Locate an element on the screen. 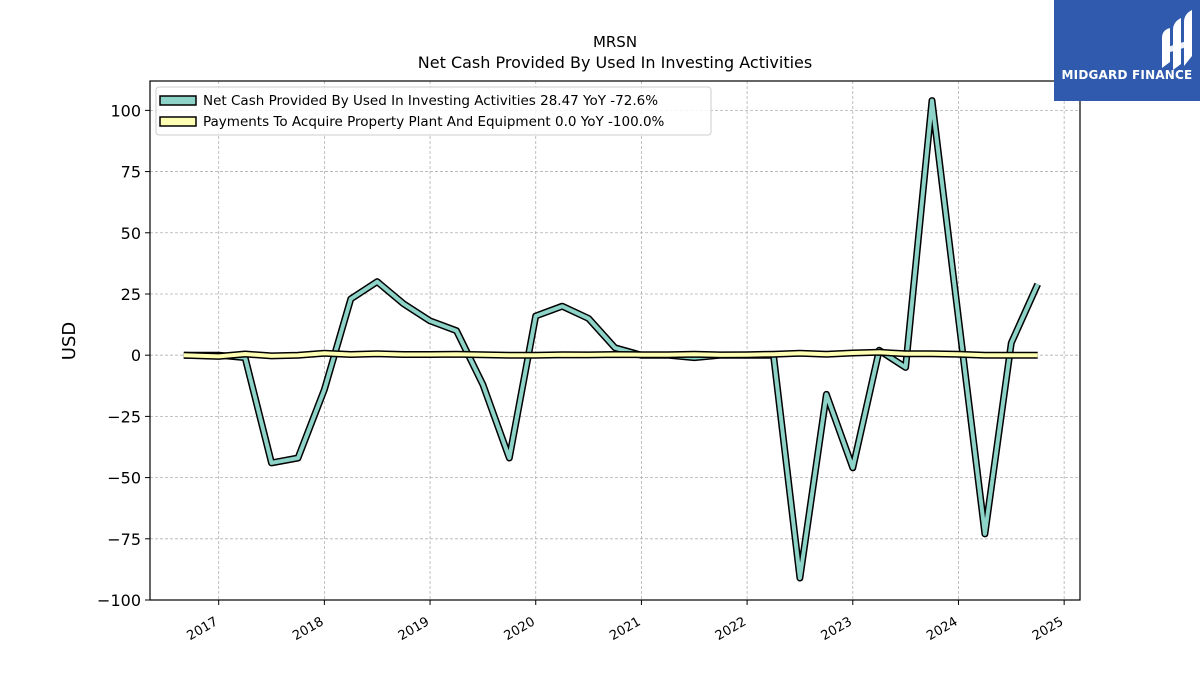 This screenshot has width=1200, height=675. series-1-line is located at coordinates (610, 354).